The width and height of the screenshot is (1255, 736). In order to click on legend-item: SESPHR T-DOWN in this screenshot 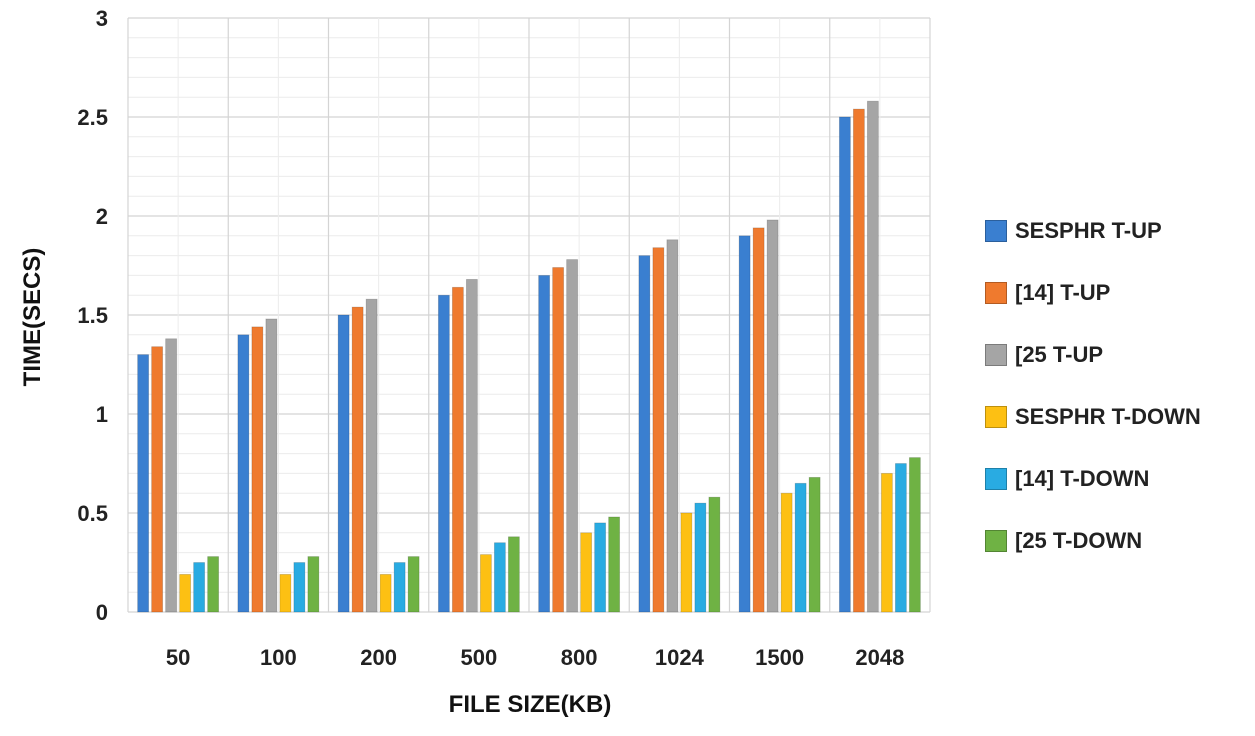, I will do `click(1120, 417)`.